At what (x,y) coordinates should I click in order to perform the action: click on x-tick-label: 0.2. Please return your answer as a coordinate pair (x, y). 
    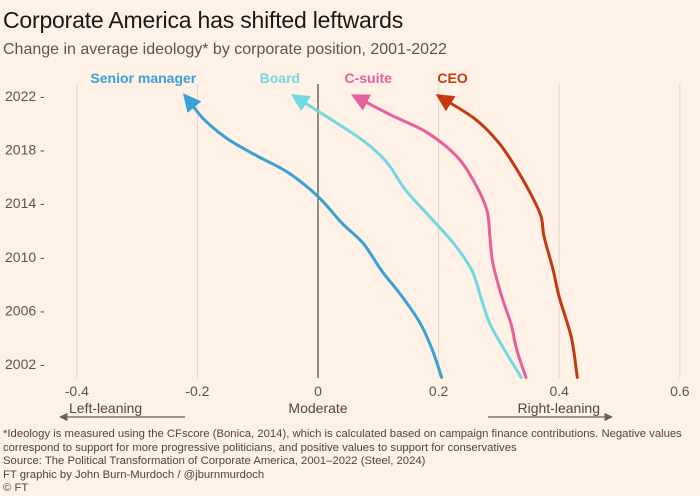
    Looking at the image, I should click on (439, 391).